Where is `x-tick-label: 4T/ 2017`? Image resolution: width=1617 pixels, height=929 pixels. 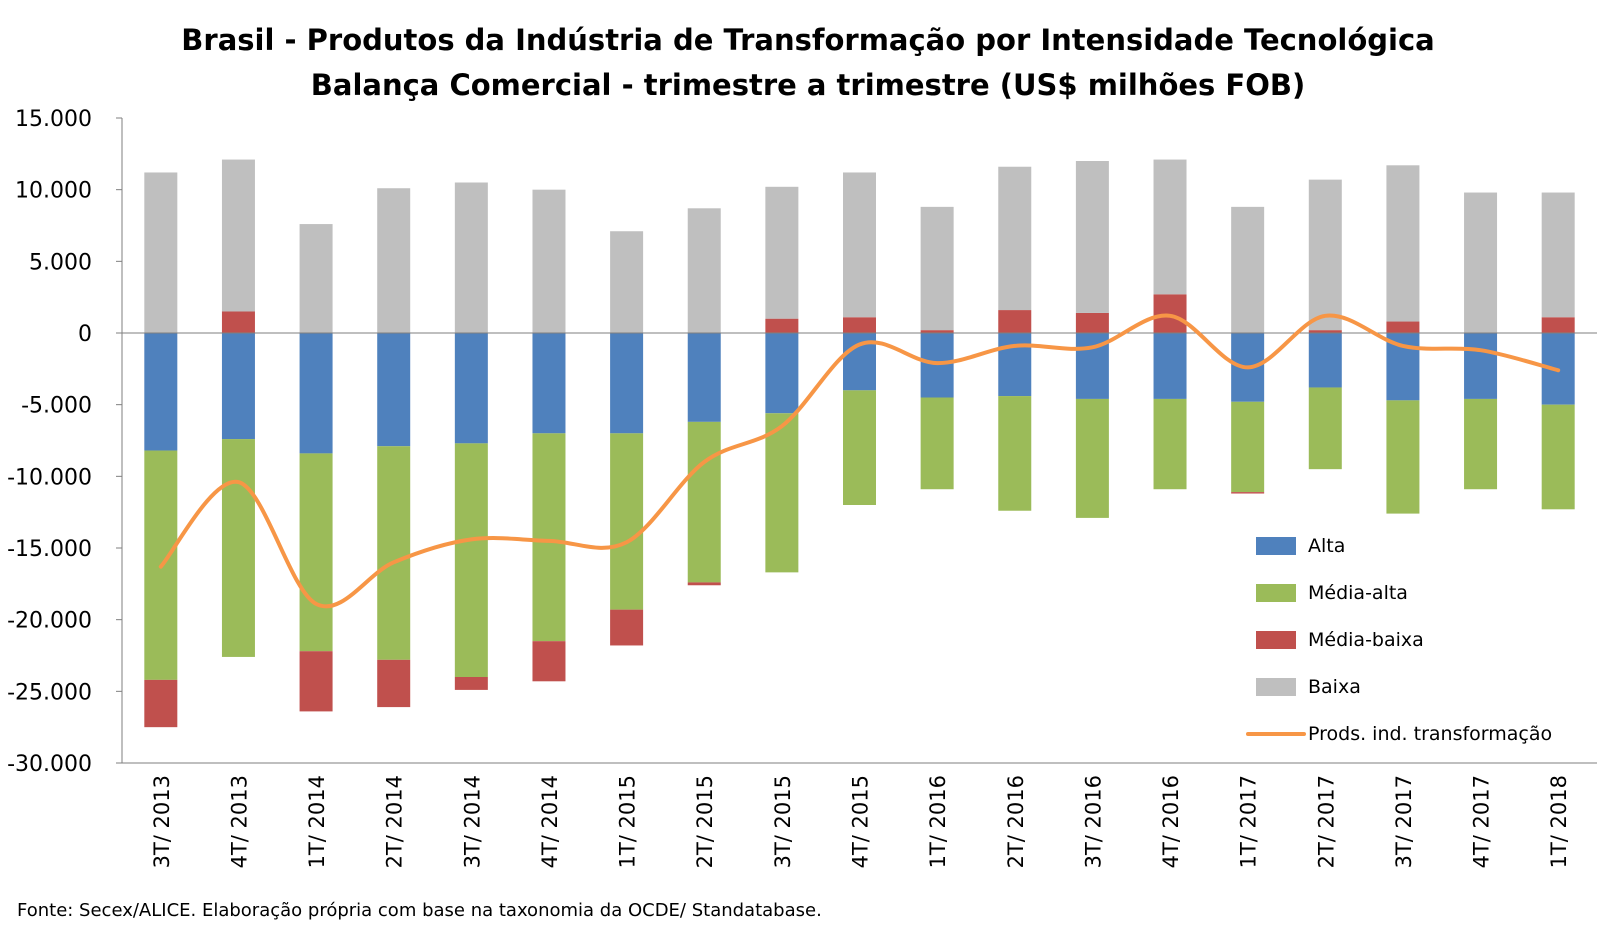 x-tick-label: 4T/ 2017 is located at coordinates (1482, 821).